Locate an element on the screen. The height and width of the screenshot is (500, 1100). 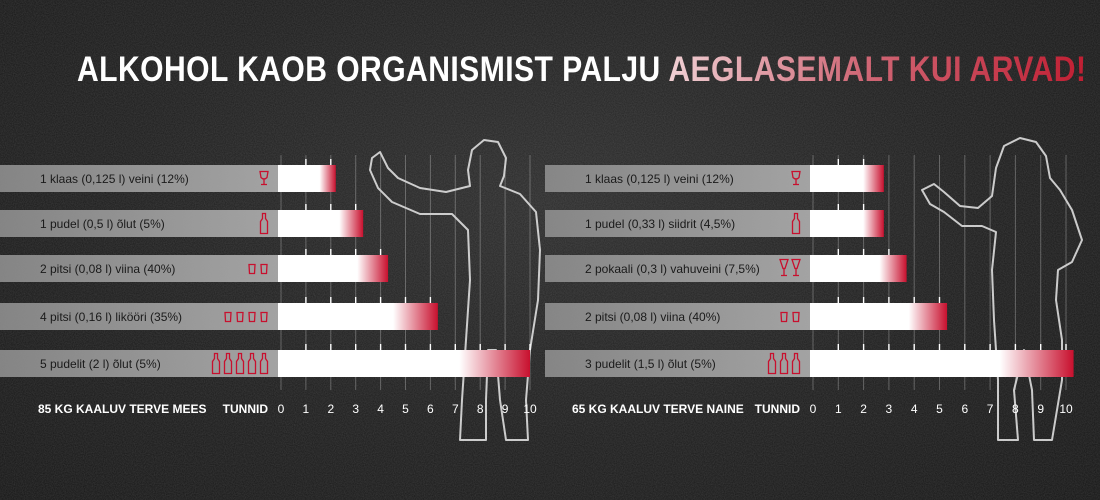
group-label: 65 KG KAALUV TERVE NAINE is located at coordinates (658, 409).